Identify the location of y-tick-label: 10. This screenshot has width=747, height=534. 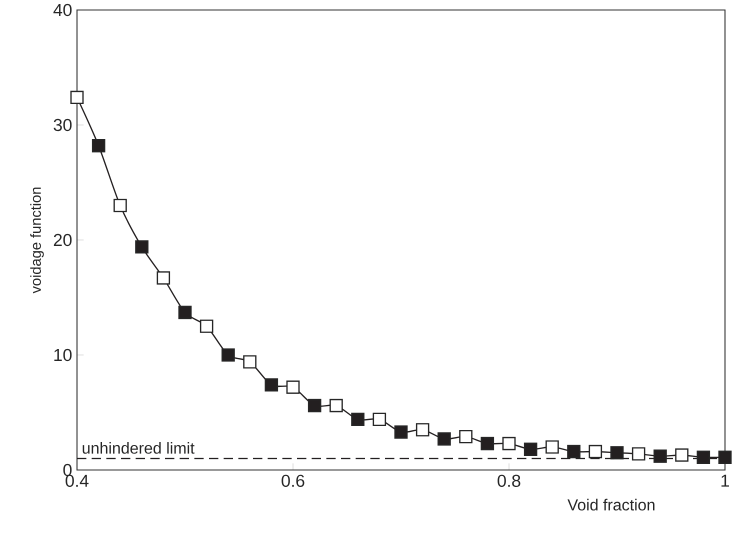
(63, 355).